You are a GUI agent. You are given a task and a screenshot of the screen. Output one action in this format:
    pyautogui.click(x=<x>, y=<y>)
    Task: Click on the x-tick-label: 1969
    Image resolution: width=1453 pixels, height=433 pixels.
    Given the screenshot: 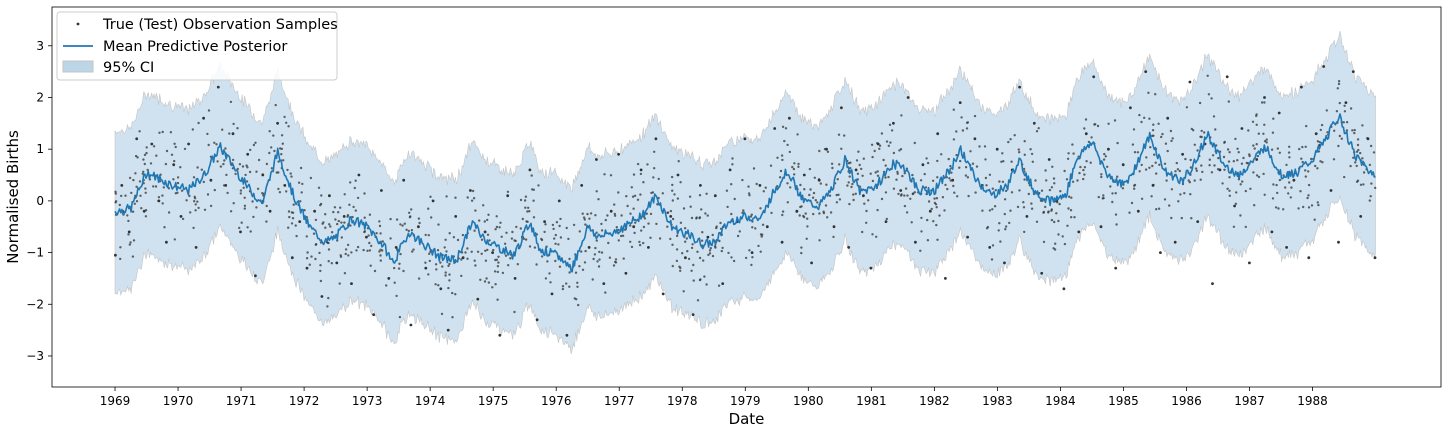 What is the action you would take?
    pyautogui.click(x=115, y=401)
    